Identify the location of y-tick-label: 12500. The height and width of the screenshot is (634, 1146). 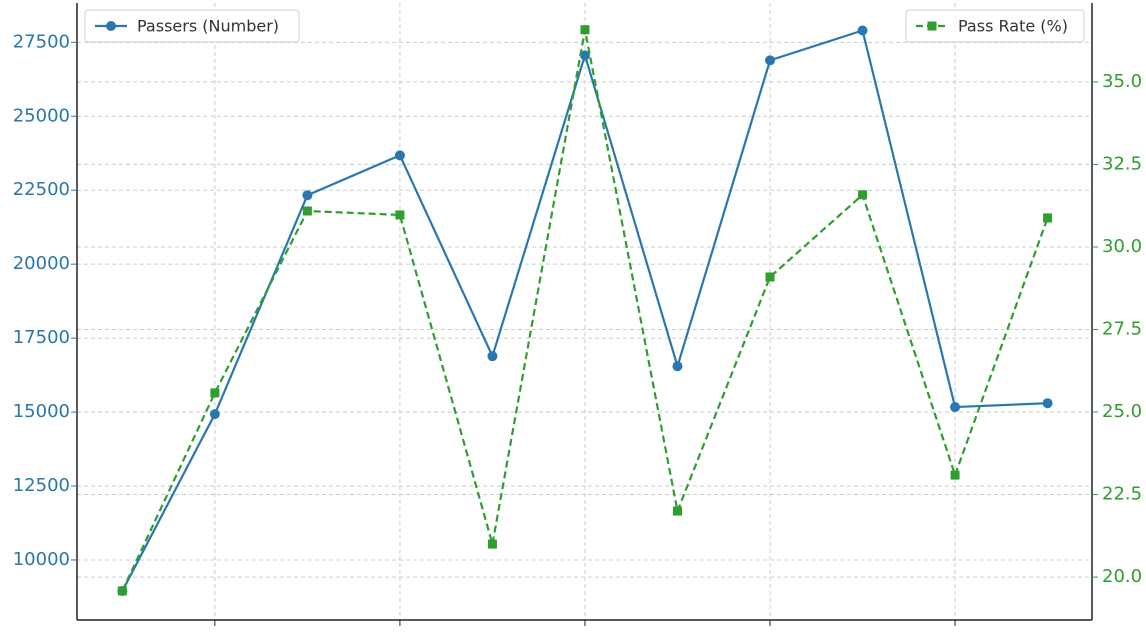
(41, 485).